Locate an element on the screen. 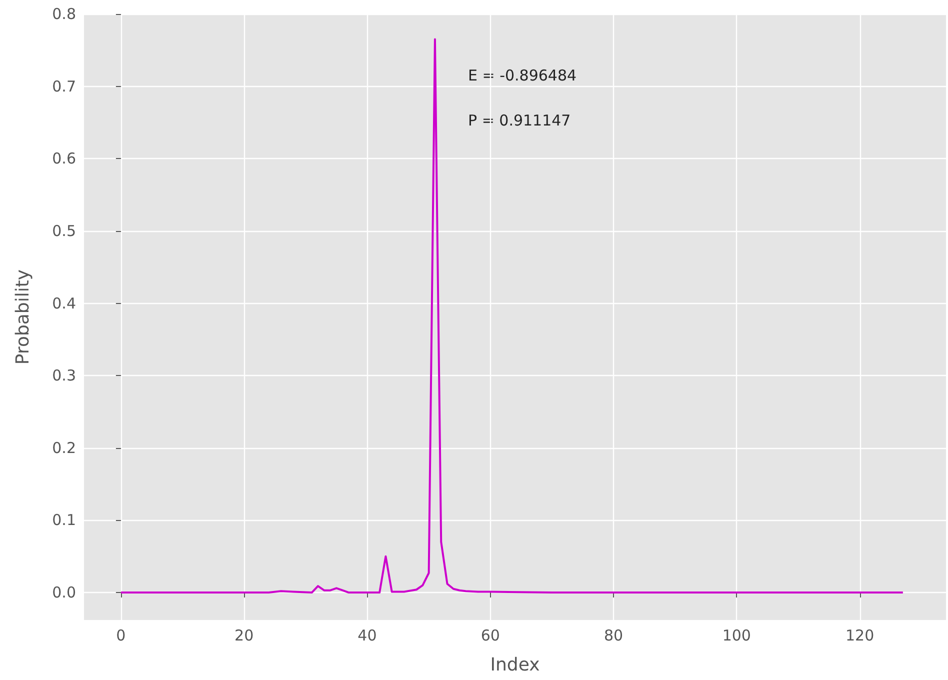 Image resolution: width=948 pixels, height=680 pixels. x-tick-label: 20 is located at coordinates (244, 635).